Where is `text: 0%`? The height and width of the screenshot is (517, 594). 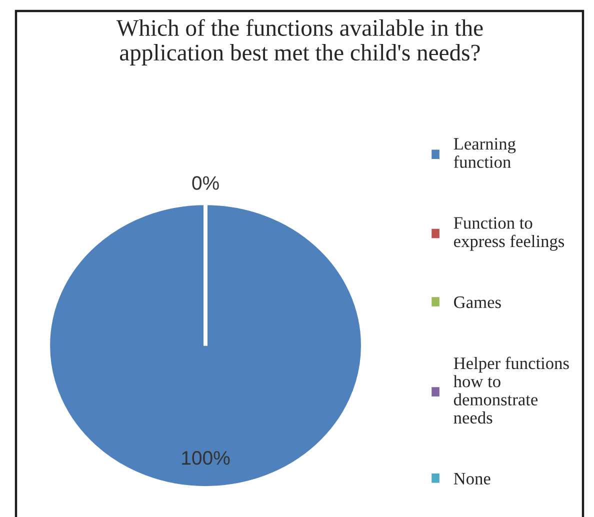
text: 0% is located at coordinates (205, 183).